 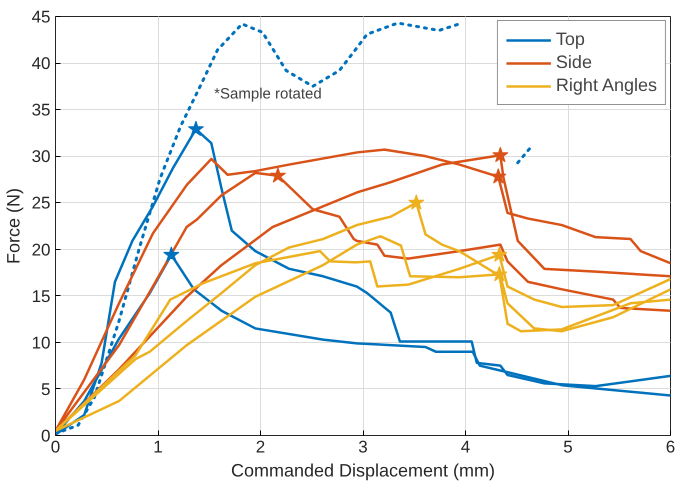 I want to click on y-tick-label: 20, so click(x=41, y=250).